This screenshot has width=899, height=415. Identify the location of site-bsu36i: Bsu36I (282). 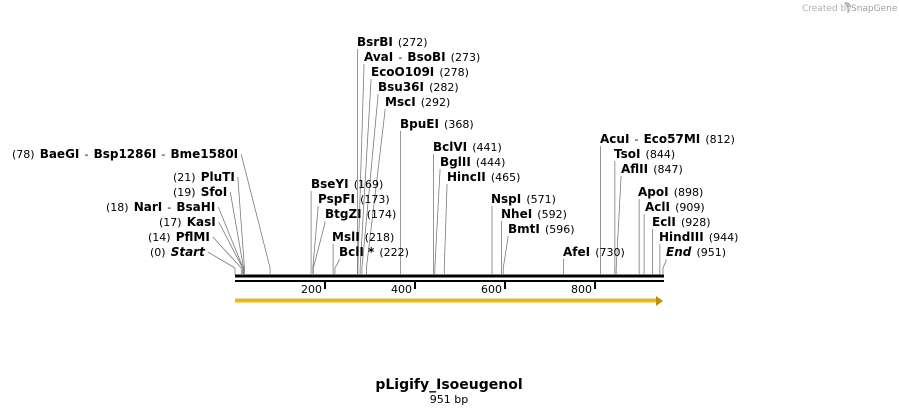
(418, 85).